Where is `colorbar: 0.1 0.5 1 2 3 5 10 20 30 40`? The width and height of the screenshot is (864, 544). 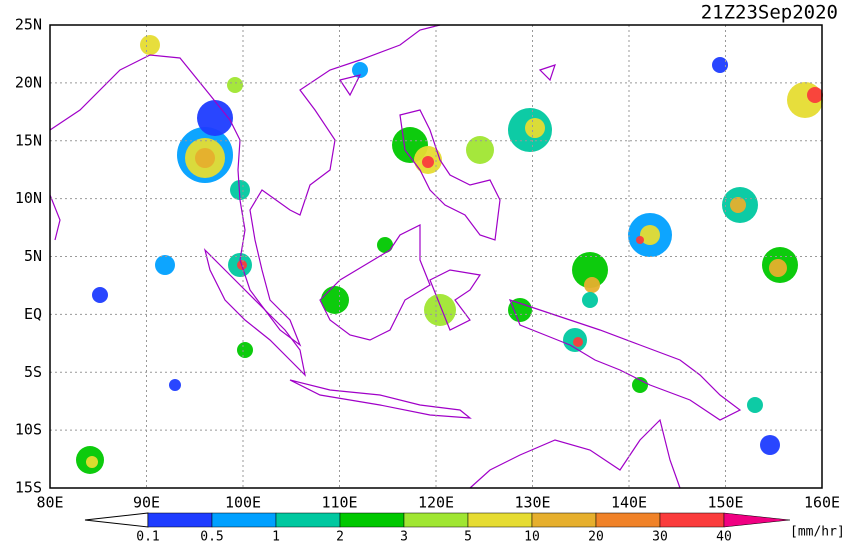 colorbar: 0.1 0.5 1 2 3 5 10 20 30 40 is located at coordinates (437, 528).